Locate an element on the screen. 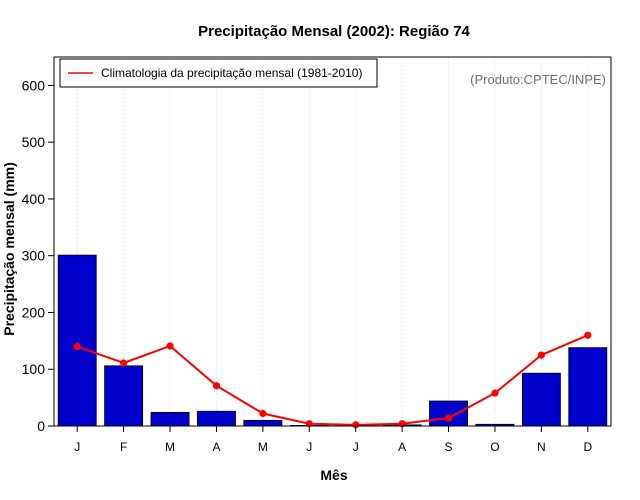 The width and height of the screenshot is (640, 500). climatology-line is located at coordinates (332, 380).